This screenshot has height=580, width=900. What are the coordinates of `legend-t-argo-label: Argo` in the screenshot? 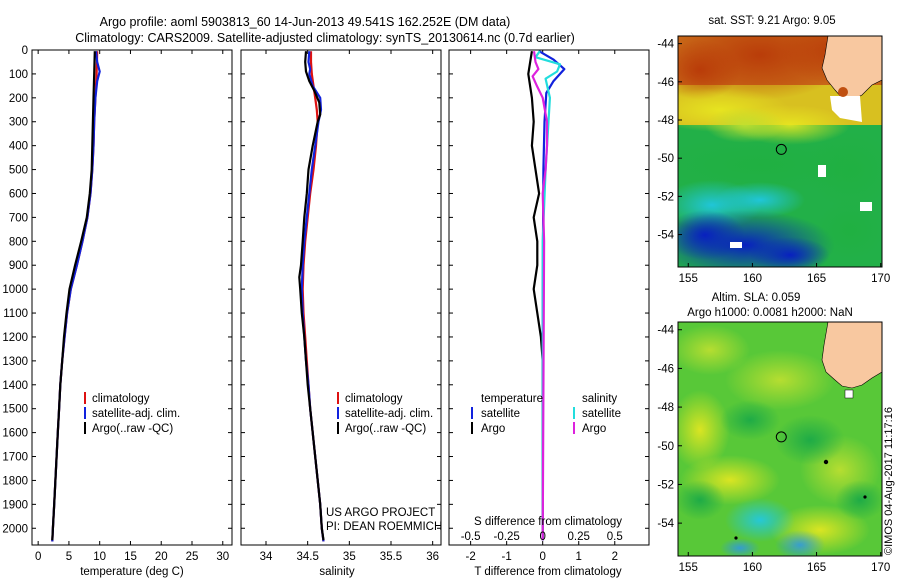 It's located at (493, 429).